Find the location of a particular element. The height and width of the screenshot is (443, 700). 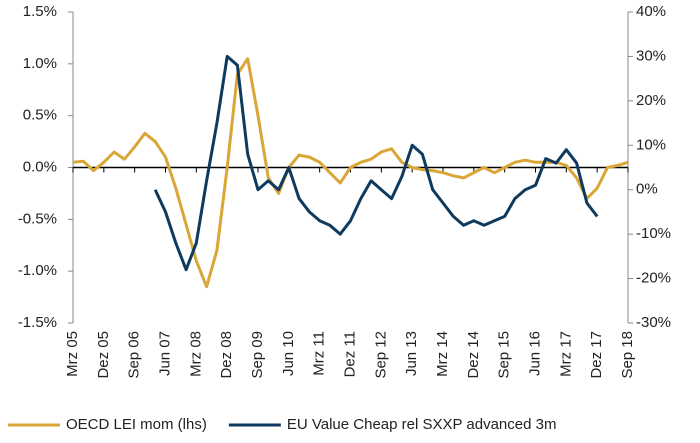

legend-label: EU Value Cheap rel SXXP advanced 3m is located at coordinates (422, 424).